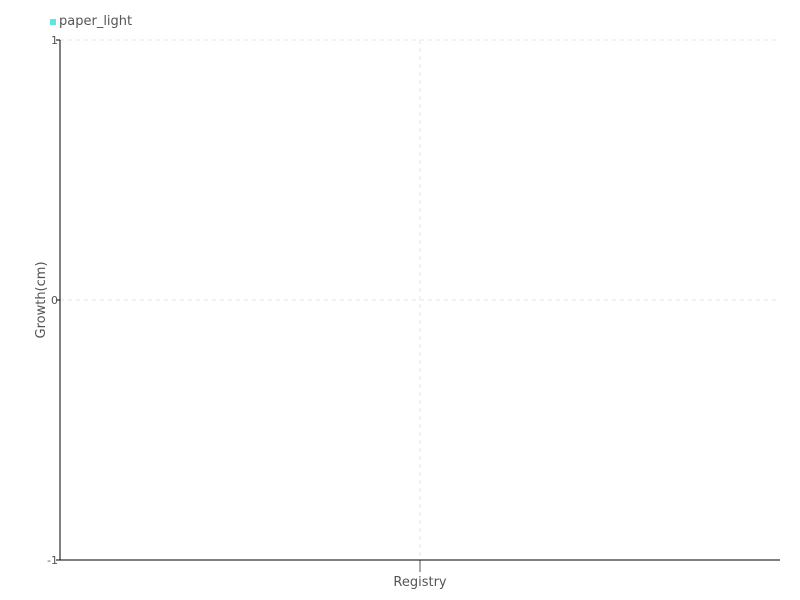 The image size is (800, 600). I want to click on y-tick-label: 0, so click(54, 300).